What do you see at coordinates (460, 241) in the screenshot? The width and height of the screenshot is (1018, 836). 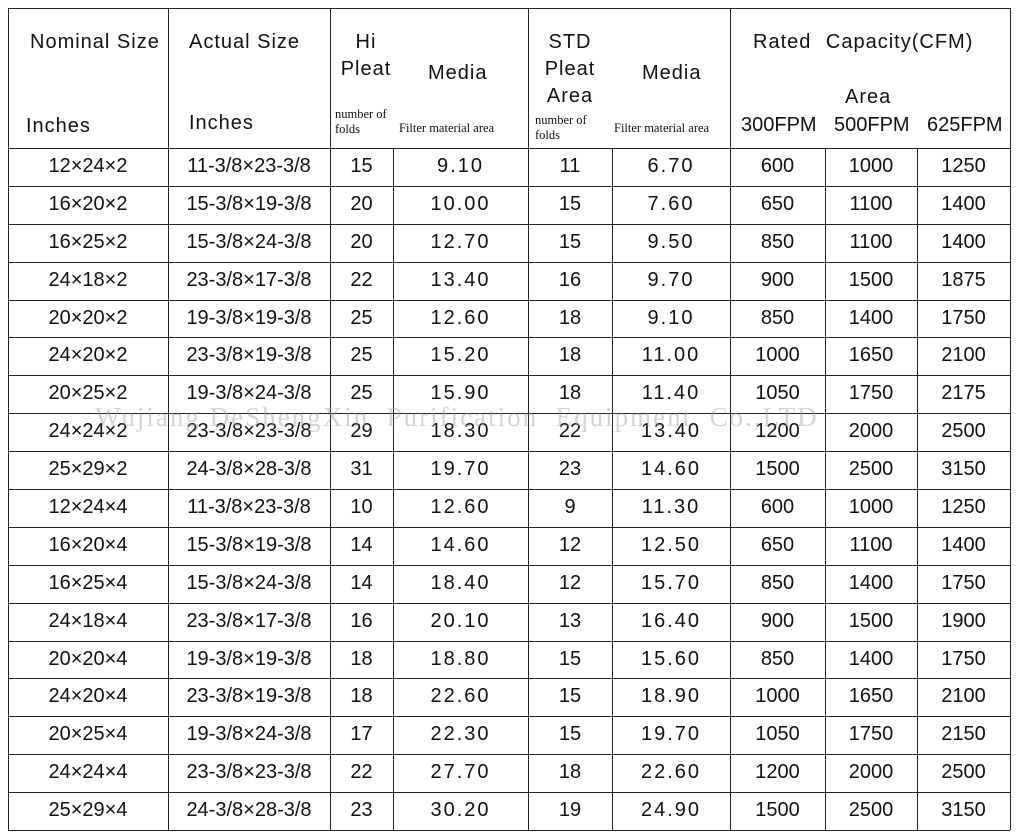 I see `table-cell: 12.70` at bounding box center [460, 241].